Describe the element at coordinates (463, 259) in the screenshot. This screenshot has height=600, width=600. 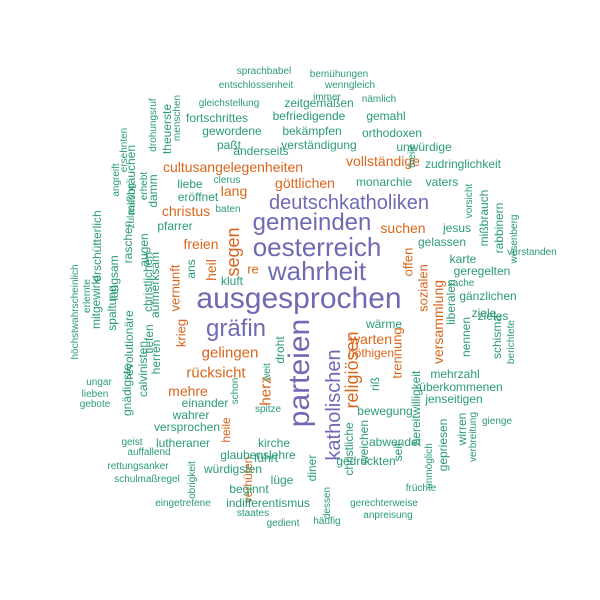
I see `word-cloud-word: karte` at that location.